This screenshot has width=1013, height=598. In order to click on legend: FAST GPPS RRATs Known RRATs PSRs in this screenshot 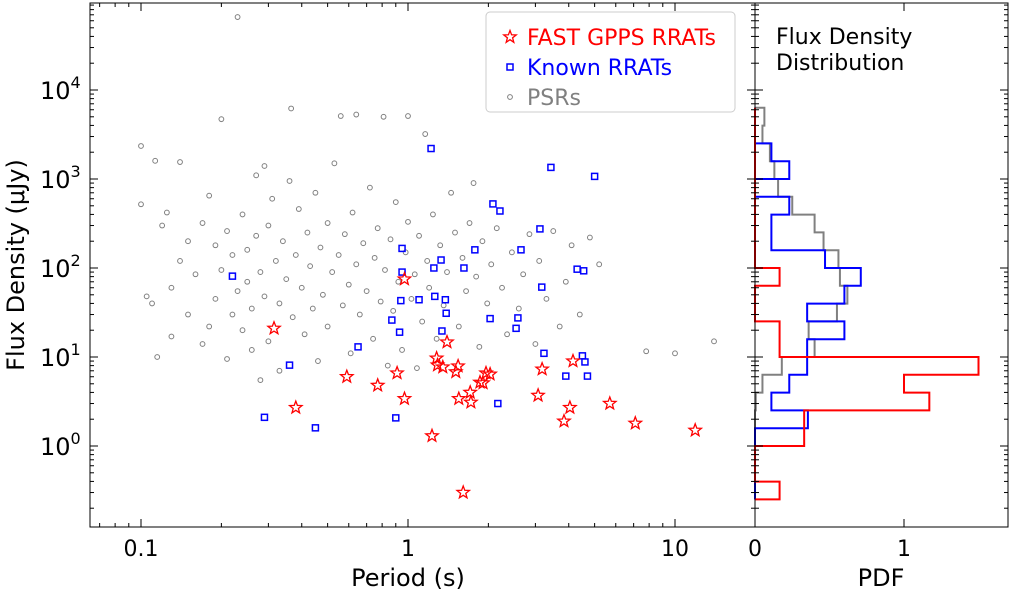, I will do `click(610, 62)`.